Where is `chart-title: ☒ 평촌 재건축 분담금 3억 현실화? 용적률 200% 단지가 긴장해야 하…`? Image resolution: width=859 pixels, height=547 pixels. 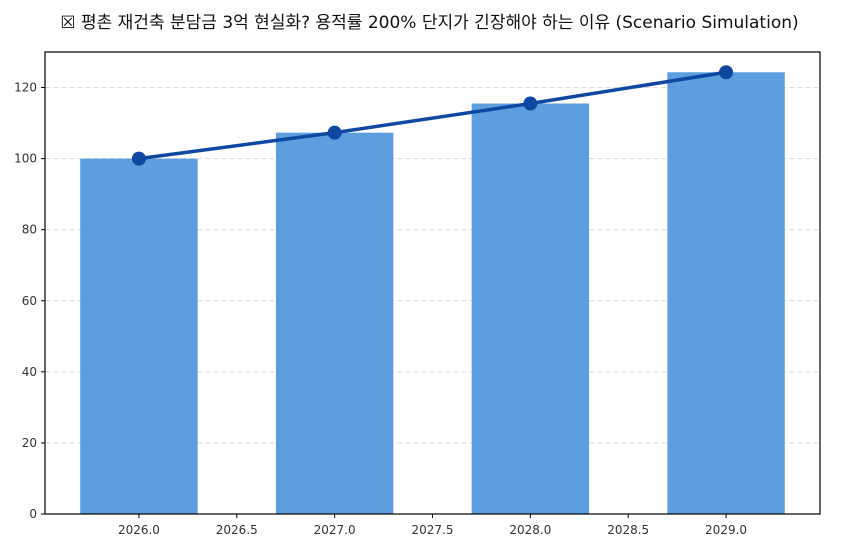
chart-title: ☒ 평촌 재건축 분담금 3억 현실화? 용적률 200% 단지가 긴장해야 하… is located at coordinates (429, 23).